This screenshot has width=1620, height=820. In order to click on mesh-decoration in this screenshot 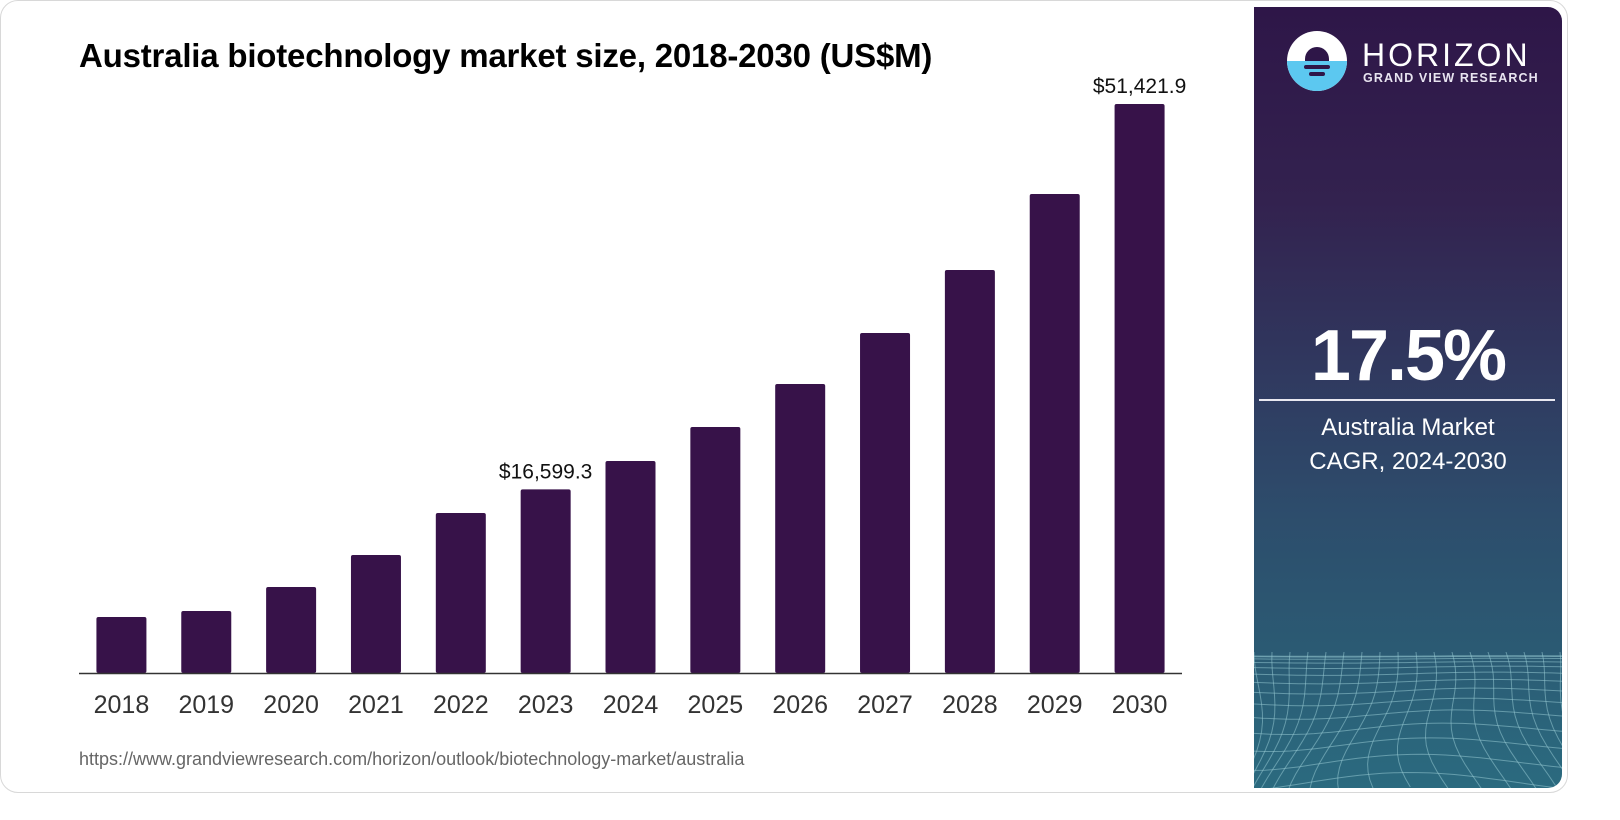, I will do `click(1408, 720)`.